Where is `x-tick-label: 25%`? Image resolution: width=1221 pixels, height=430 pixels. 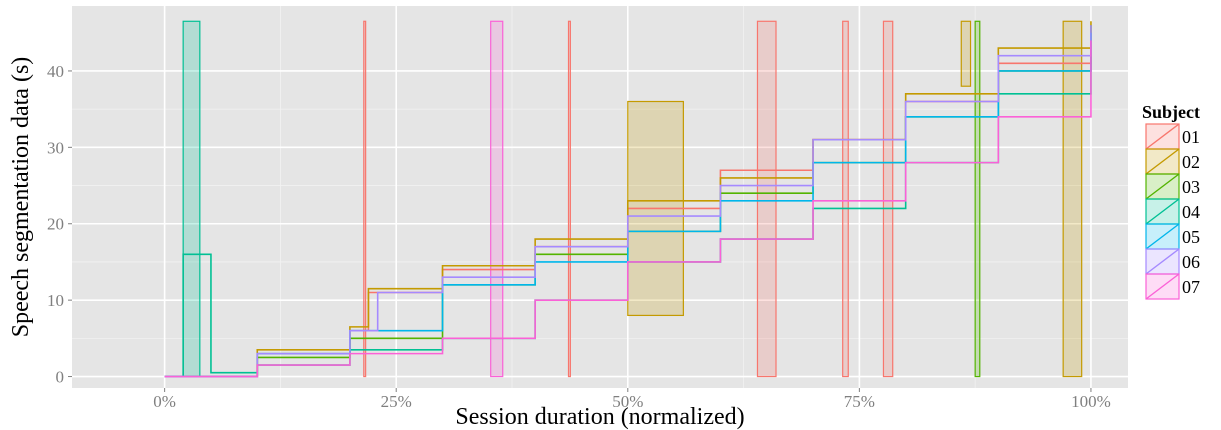
x-tick-label: 25% is located at coordinates (396, 401).